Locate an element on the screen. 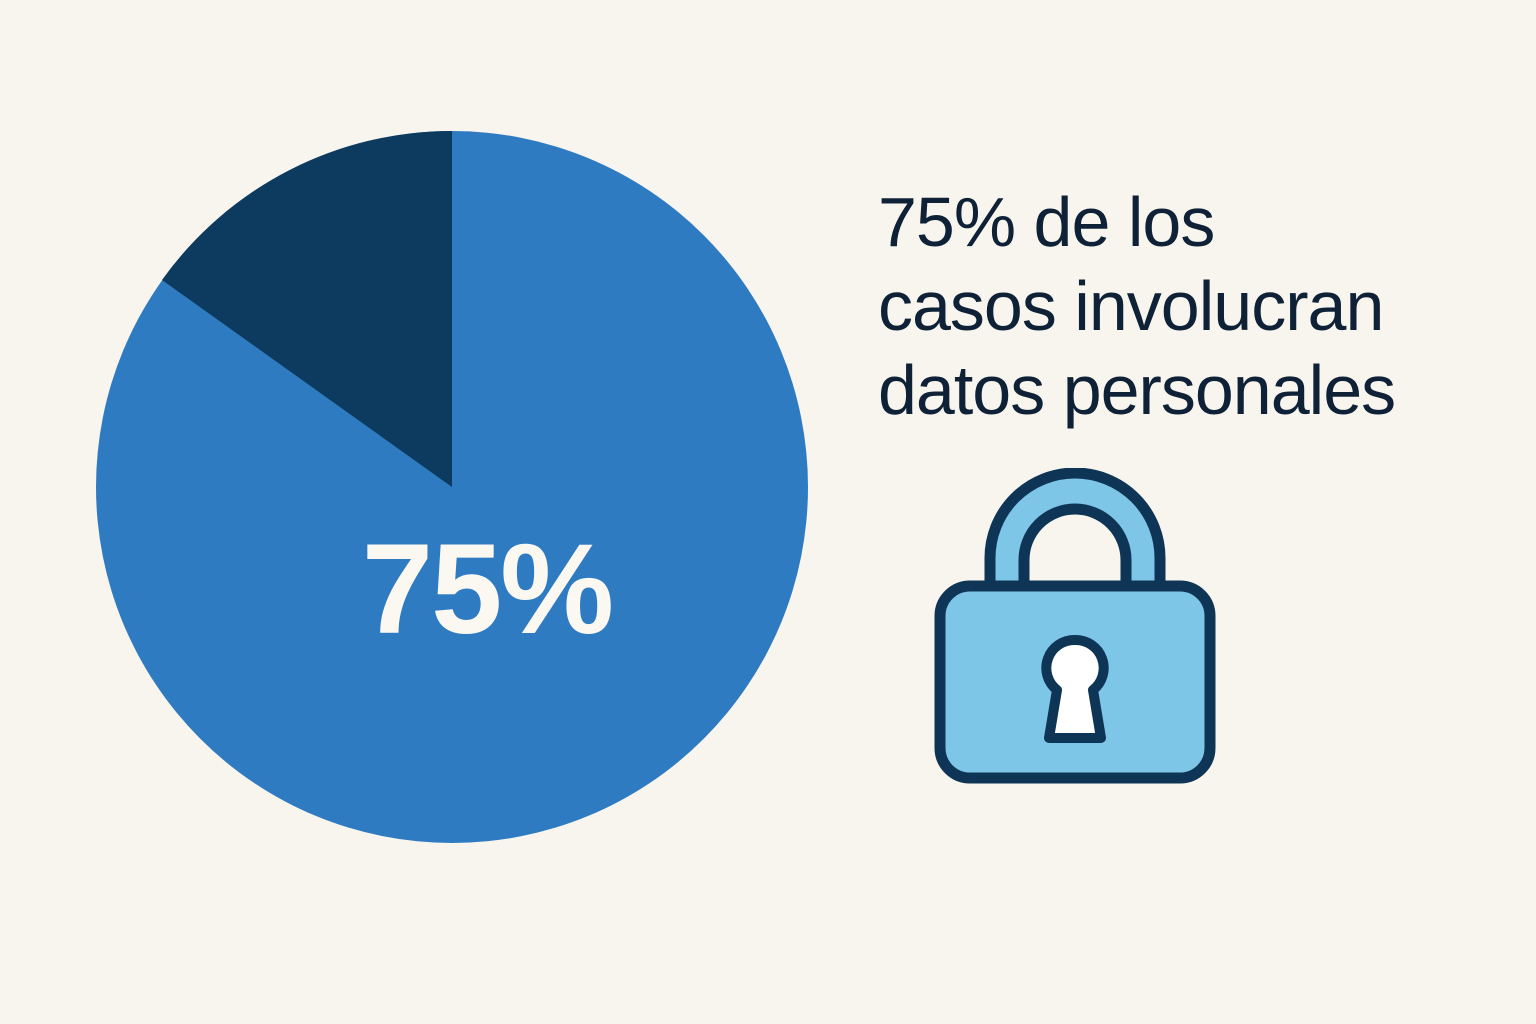 Image resolution: width=1536 pixels, height=1024 pixels. pie-slice-dark is located at coordinates (307, 308).